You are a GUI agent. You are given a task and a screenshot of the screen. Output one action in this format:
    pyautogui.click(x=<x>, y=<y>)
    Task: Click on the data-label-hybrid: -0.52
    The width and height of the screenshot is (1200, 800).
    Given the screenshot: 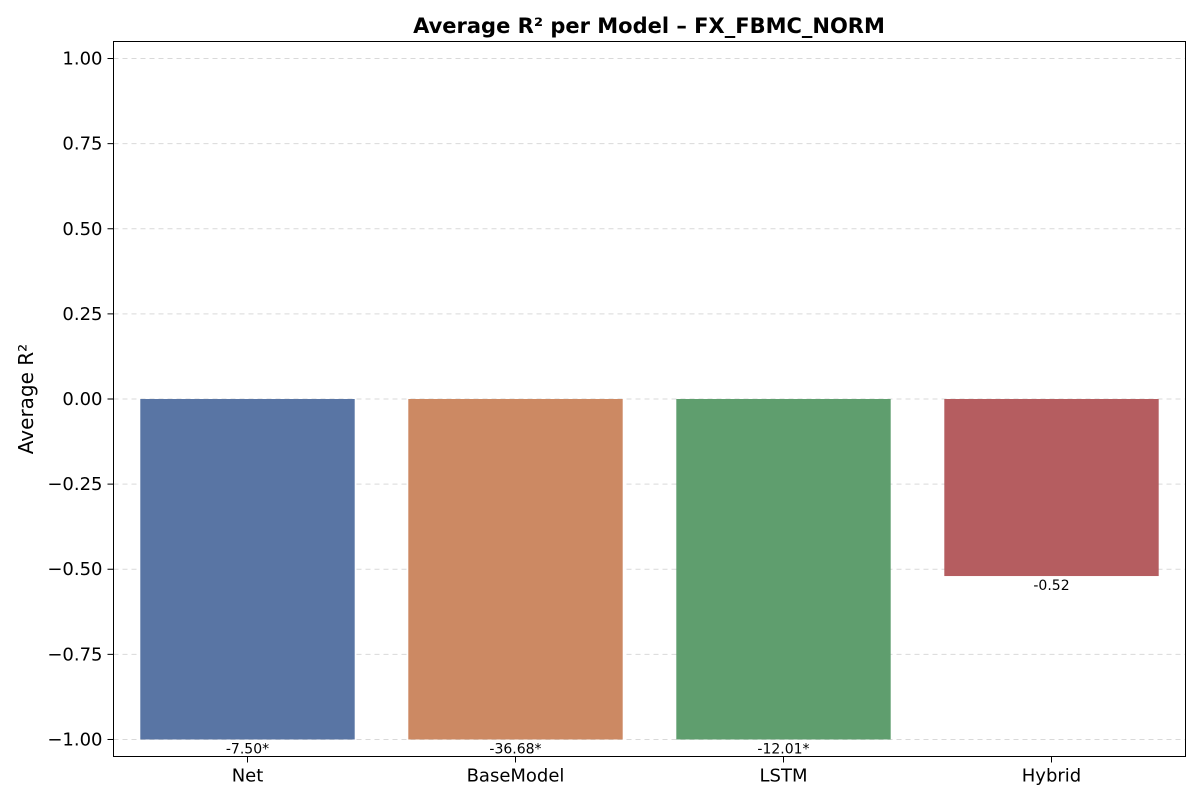 What is the action you would take?
    pyautogui.click(x=1051, y=586)
    